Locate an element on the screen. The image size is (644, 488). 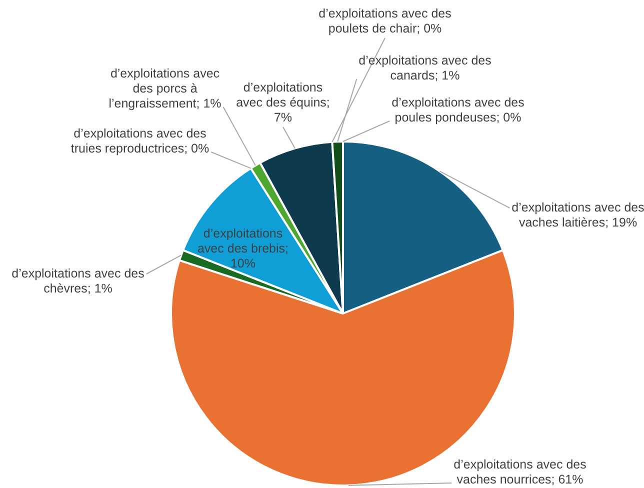
slice-label: d’exploitations avec des vaches laitières; 19% is located at coordinates (578, 215).